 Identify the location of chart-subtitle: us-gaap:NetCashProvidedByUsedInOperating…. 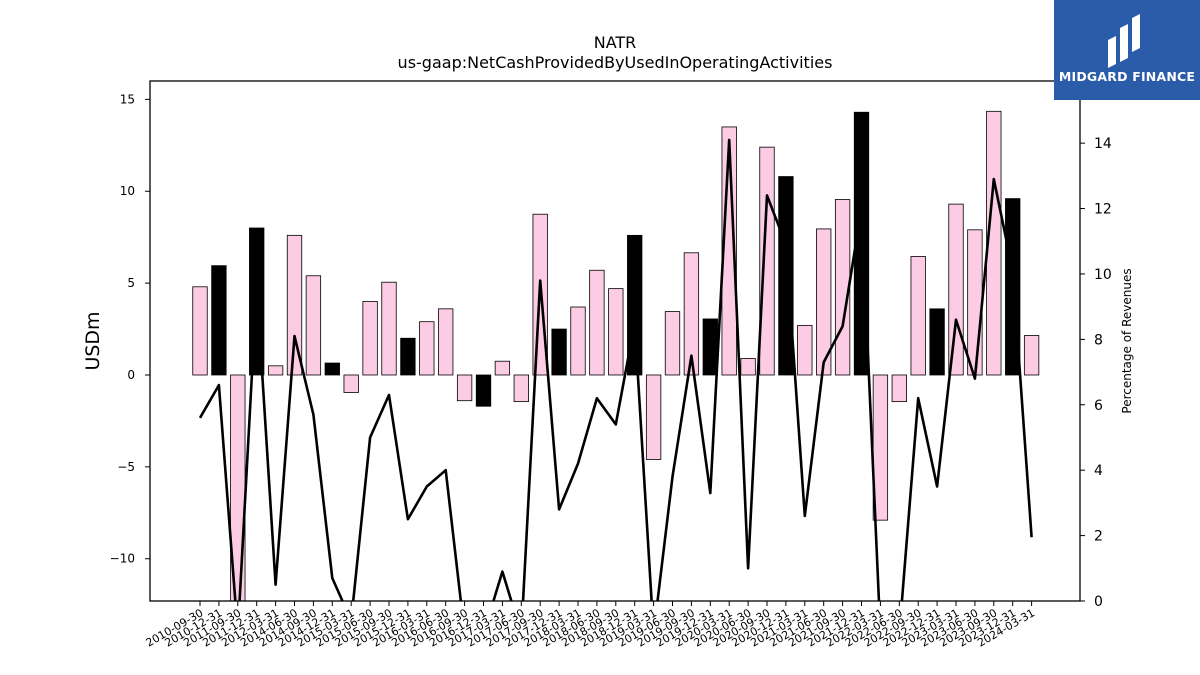
(615, 62).